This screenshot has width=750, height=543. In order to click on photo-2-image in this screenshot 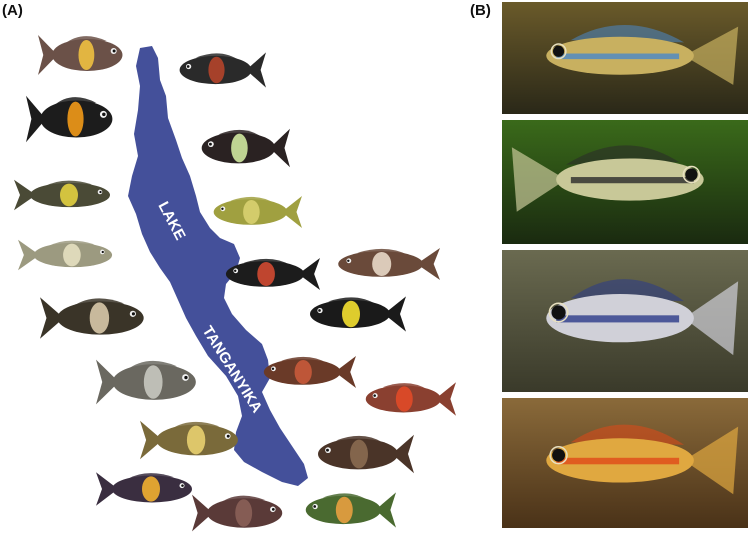, I will do `click(625, 182)`.